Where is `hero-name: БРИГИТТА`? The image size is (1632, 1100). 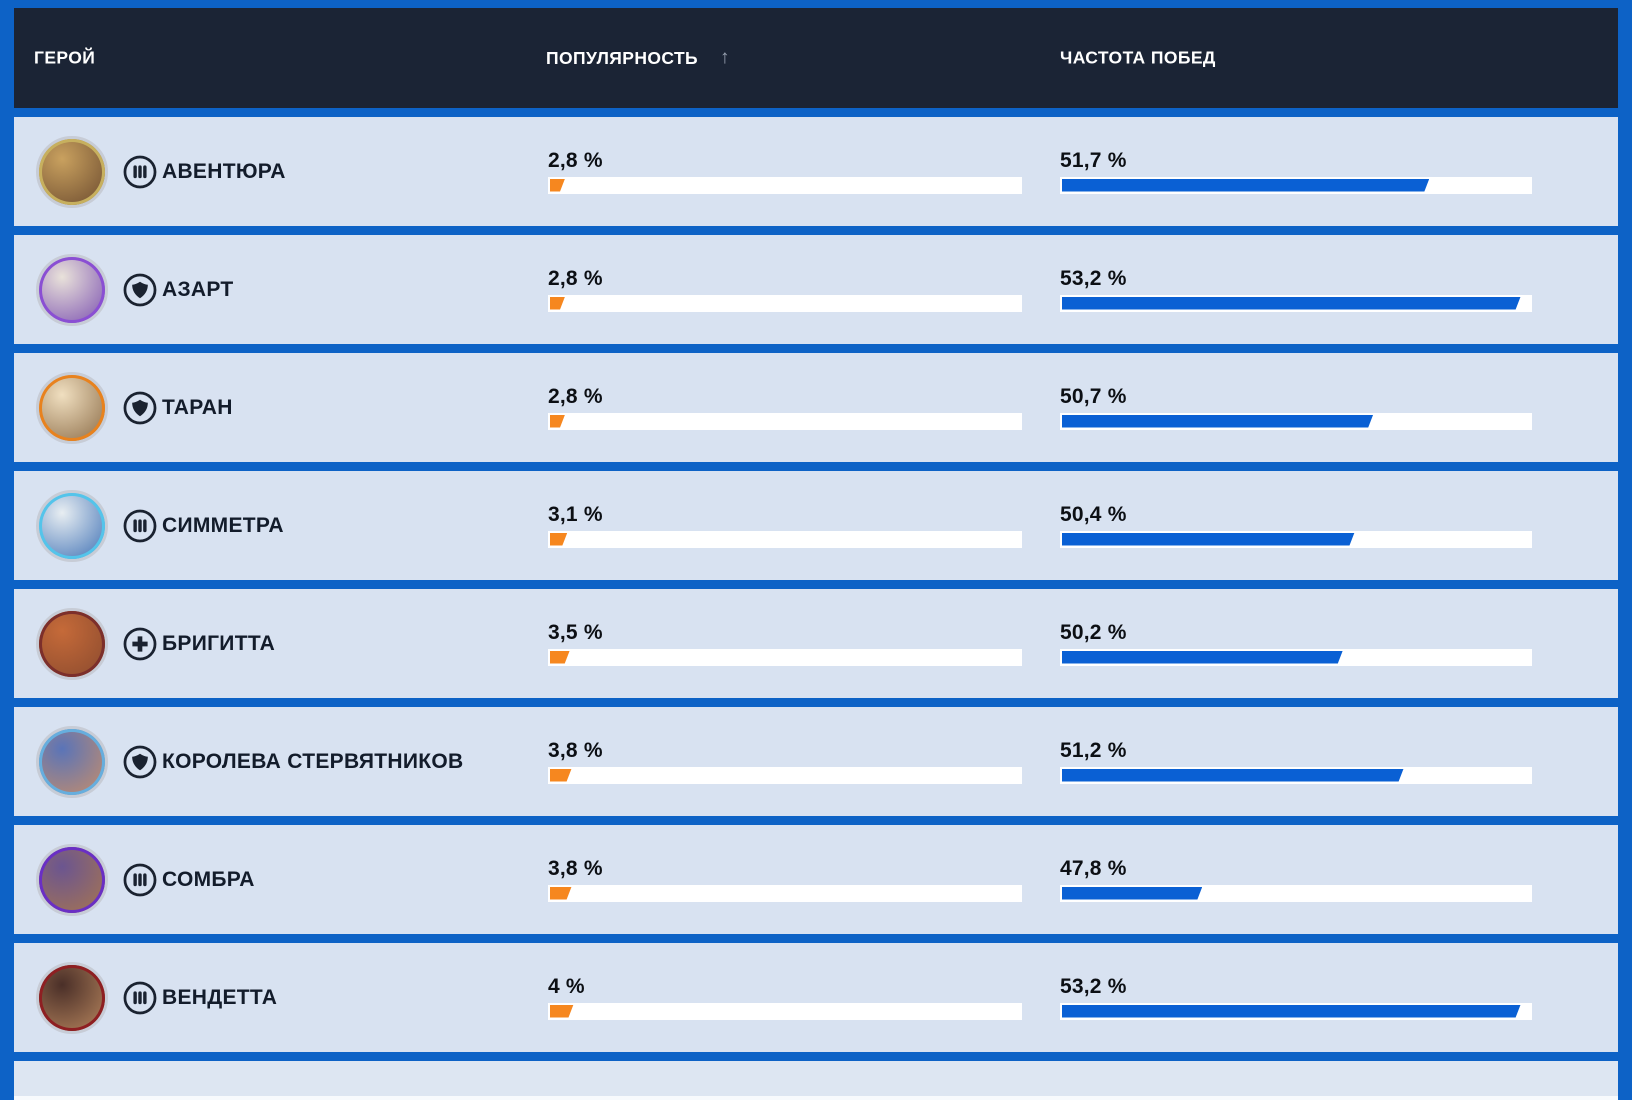 hero-name: БРИГИТТА is located at coordinates (219, 643).